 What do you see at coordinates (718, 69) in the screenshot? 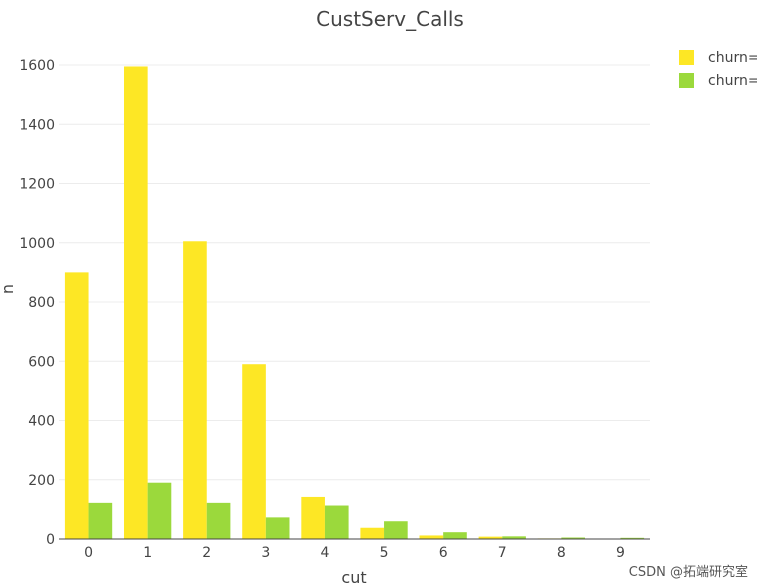
I see `legend: churn= churn=` at bounding box center [718, 69].